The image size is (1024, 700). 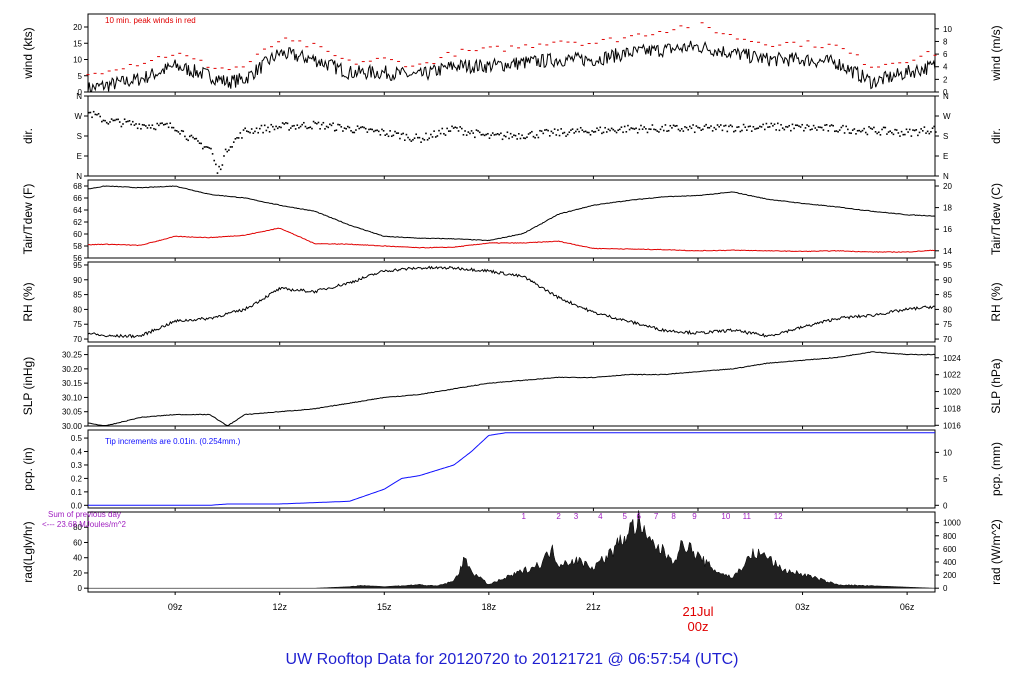 I want to click on hour-mark-6: 6, so click(x=638, y=516).